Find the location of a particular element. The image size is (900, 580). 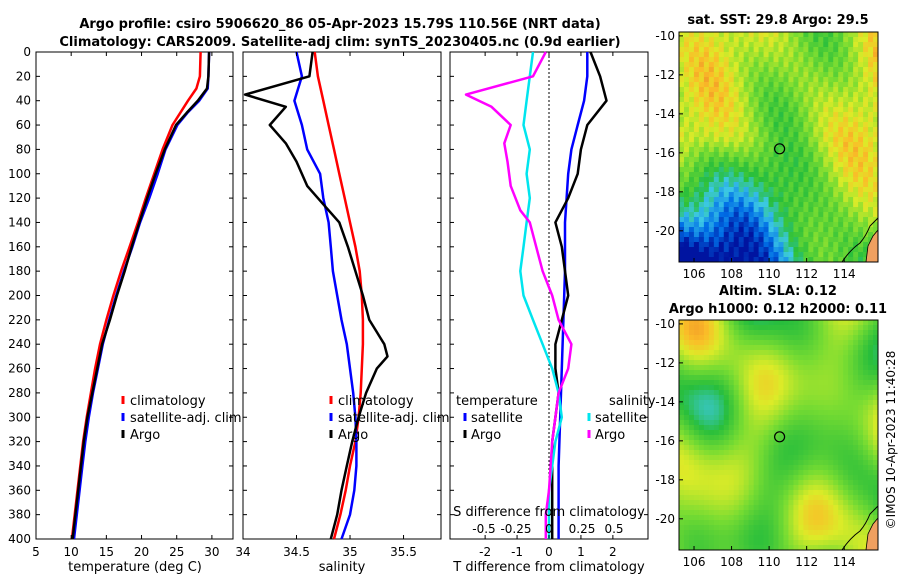

sst-coastline is located at coordinates (860, 240).